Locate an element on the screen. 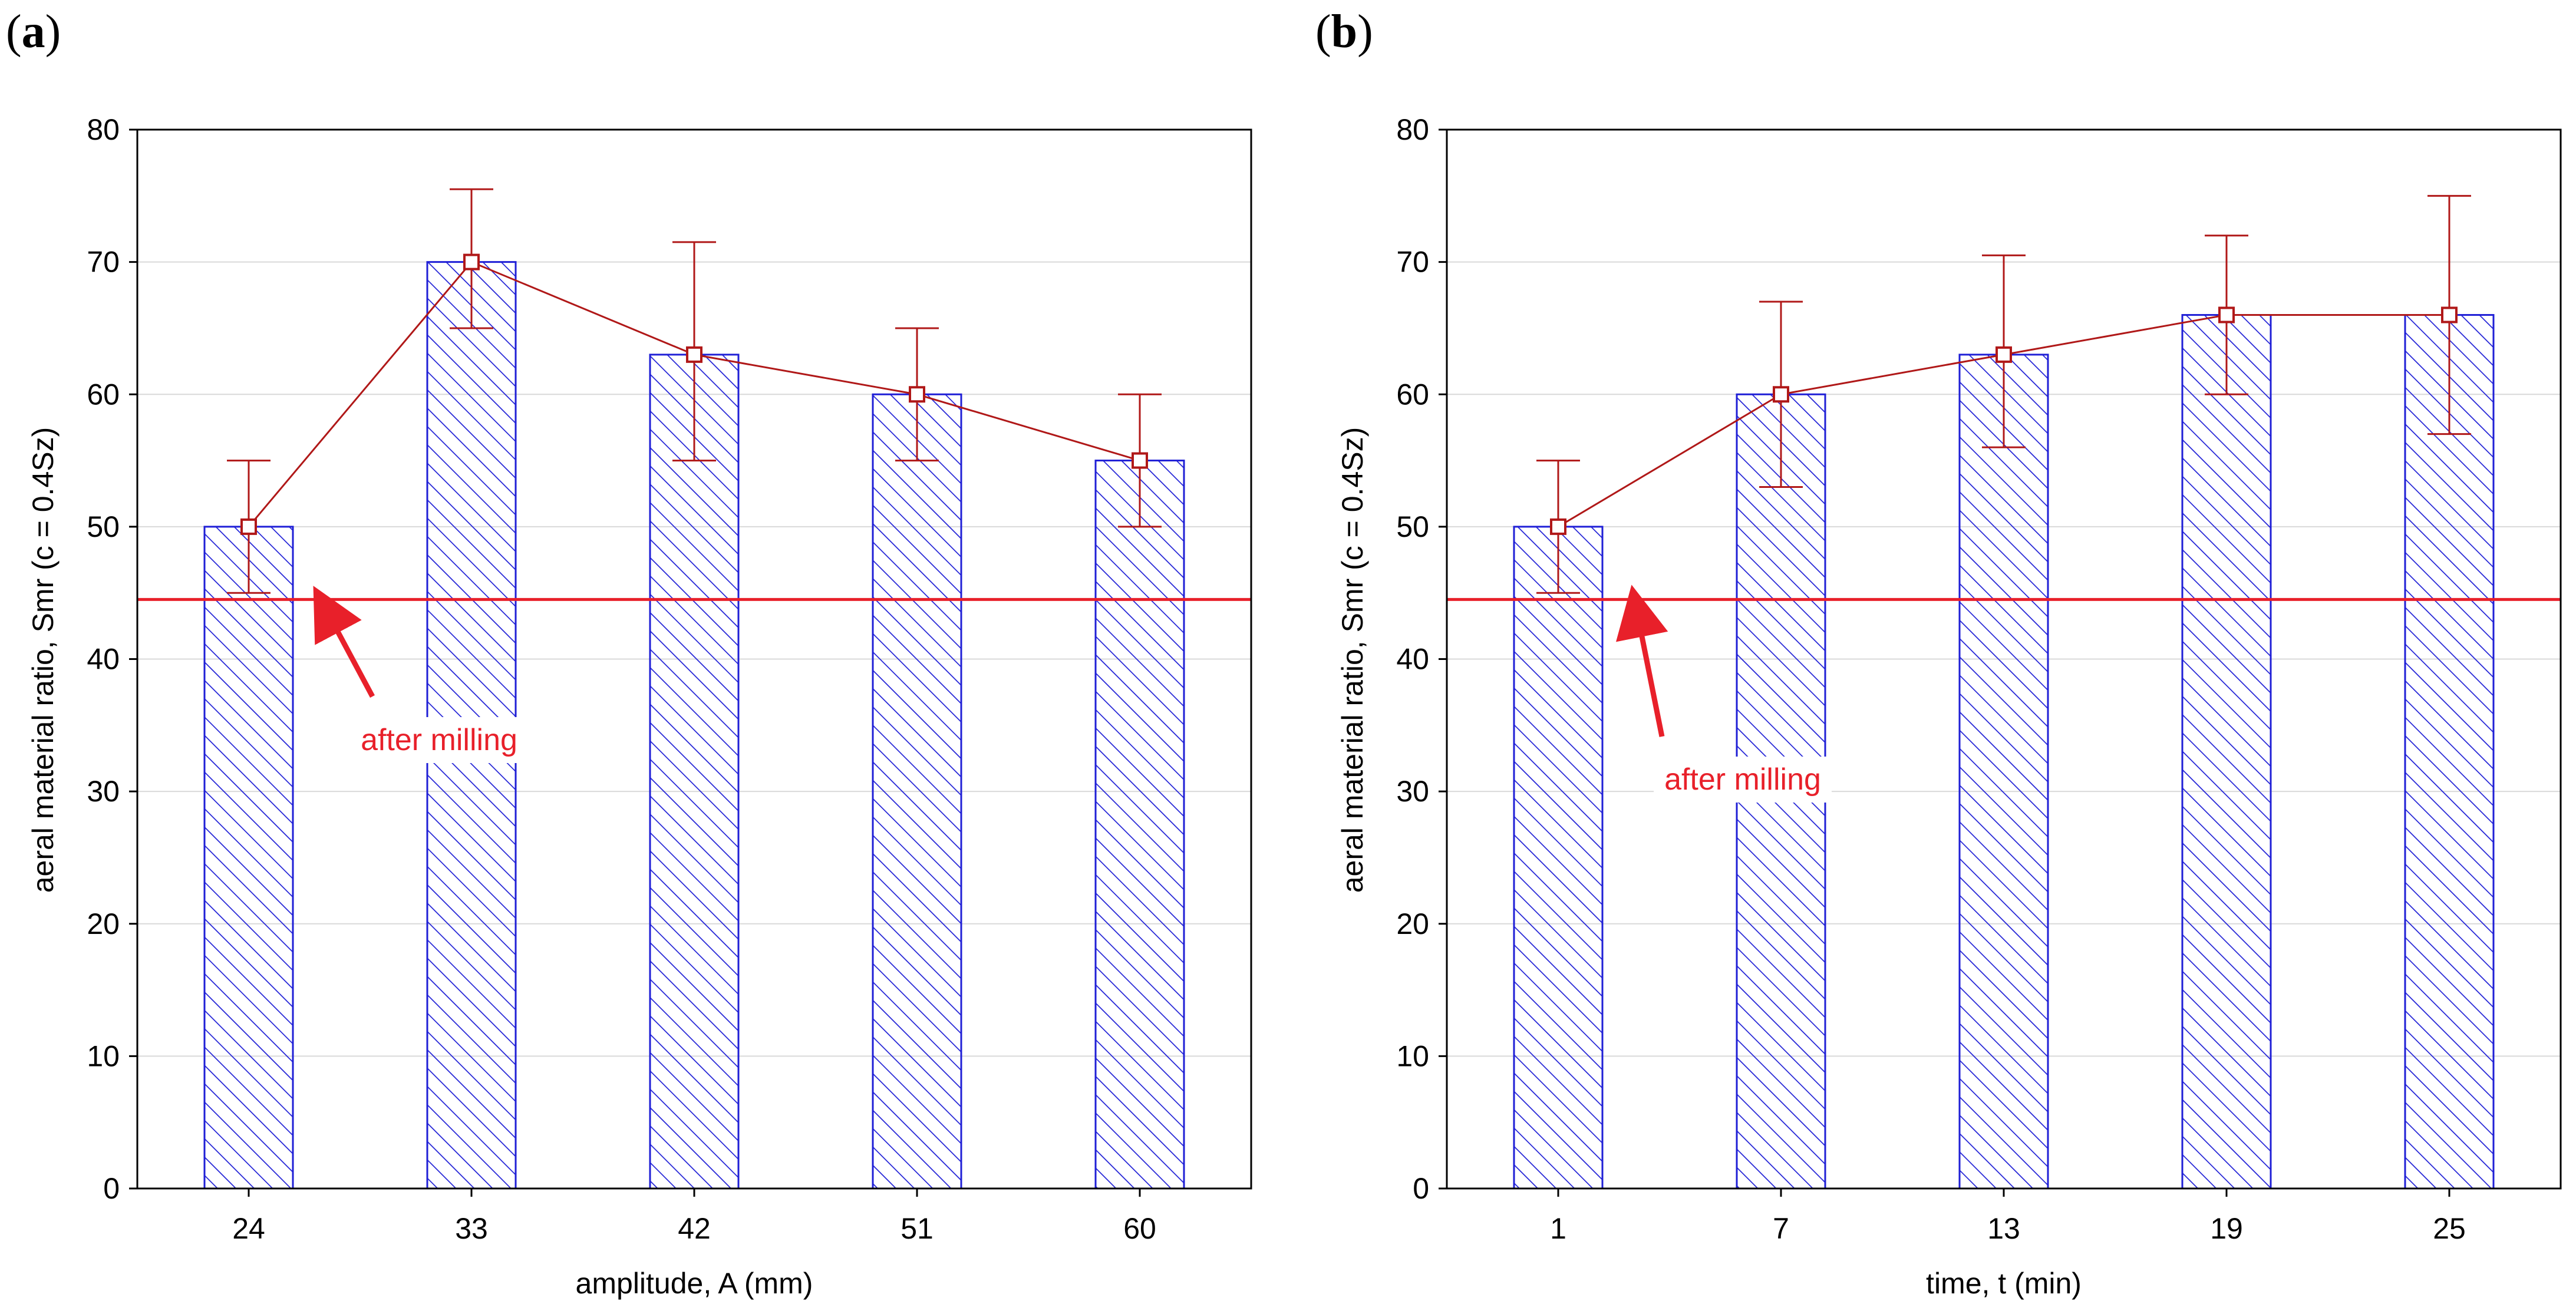  x-tick-label-b-25: 25 is located at coordinates (2449, 1228).